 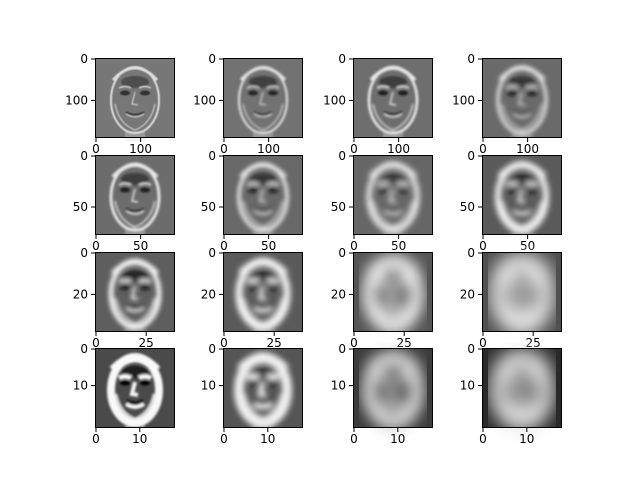 What do you see at coordinates (526, 439) in the screenshot?
I see `x-tick-label: 10` at bounding box center [526, 439].